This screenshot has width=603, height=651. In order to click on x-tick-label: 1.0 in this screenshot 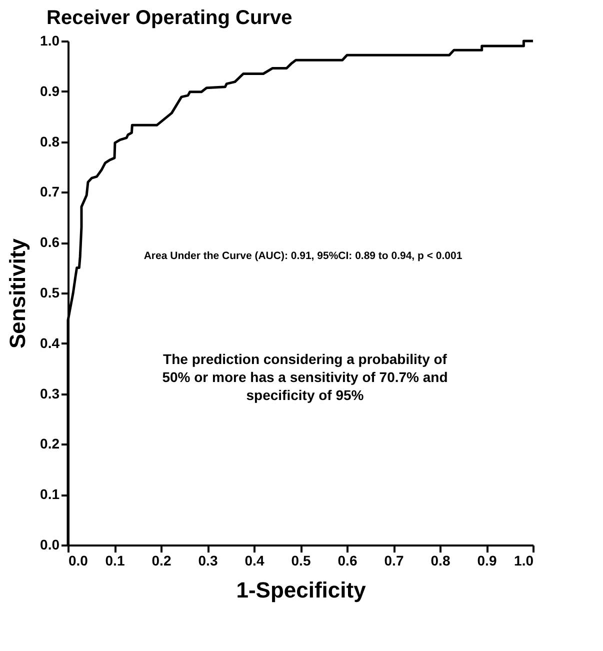, I will do `click(524, 560)`.